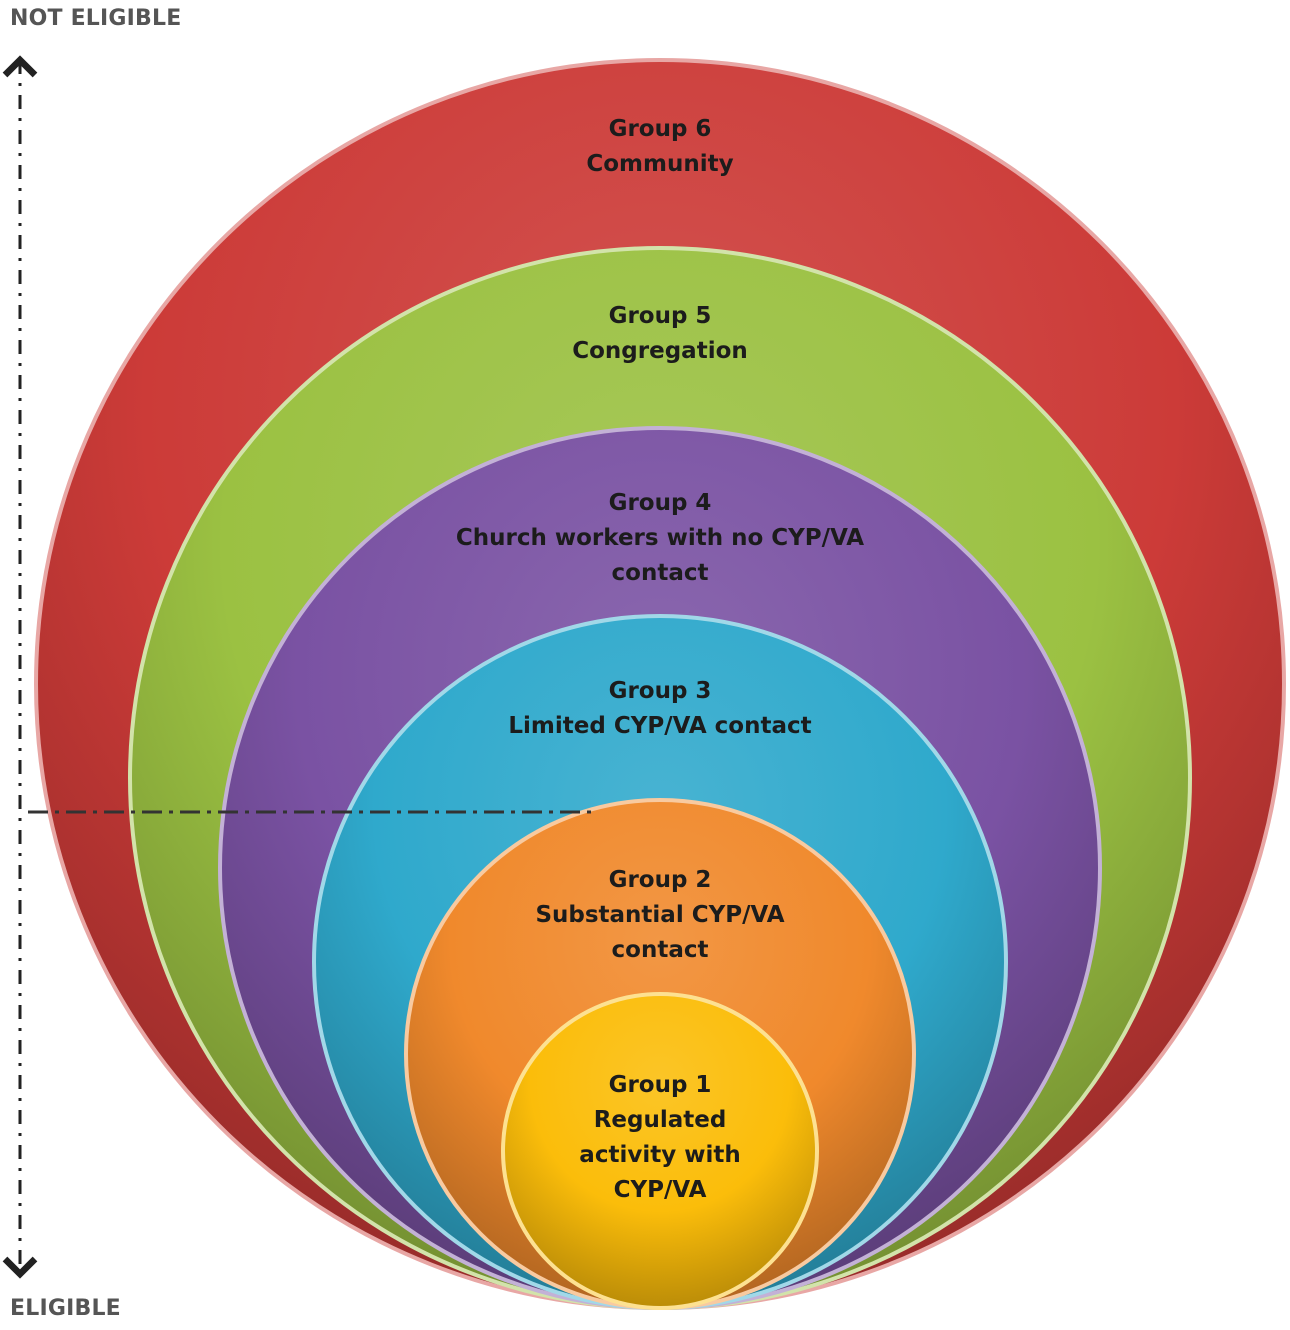 The height and width of the screenshot is (1330, 1290). I want to click on group-6-label-line: Community, so click(659, 164).